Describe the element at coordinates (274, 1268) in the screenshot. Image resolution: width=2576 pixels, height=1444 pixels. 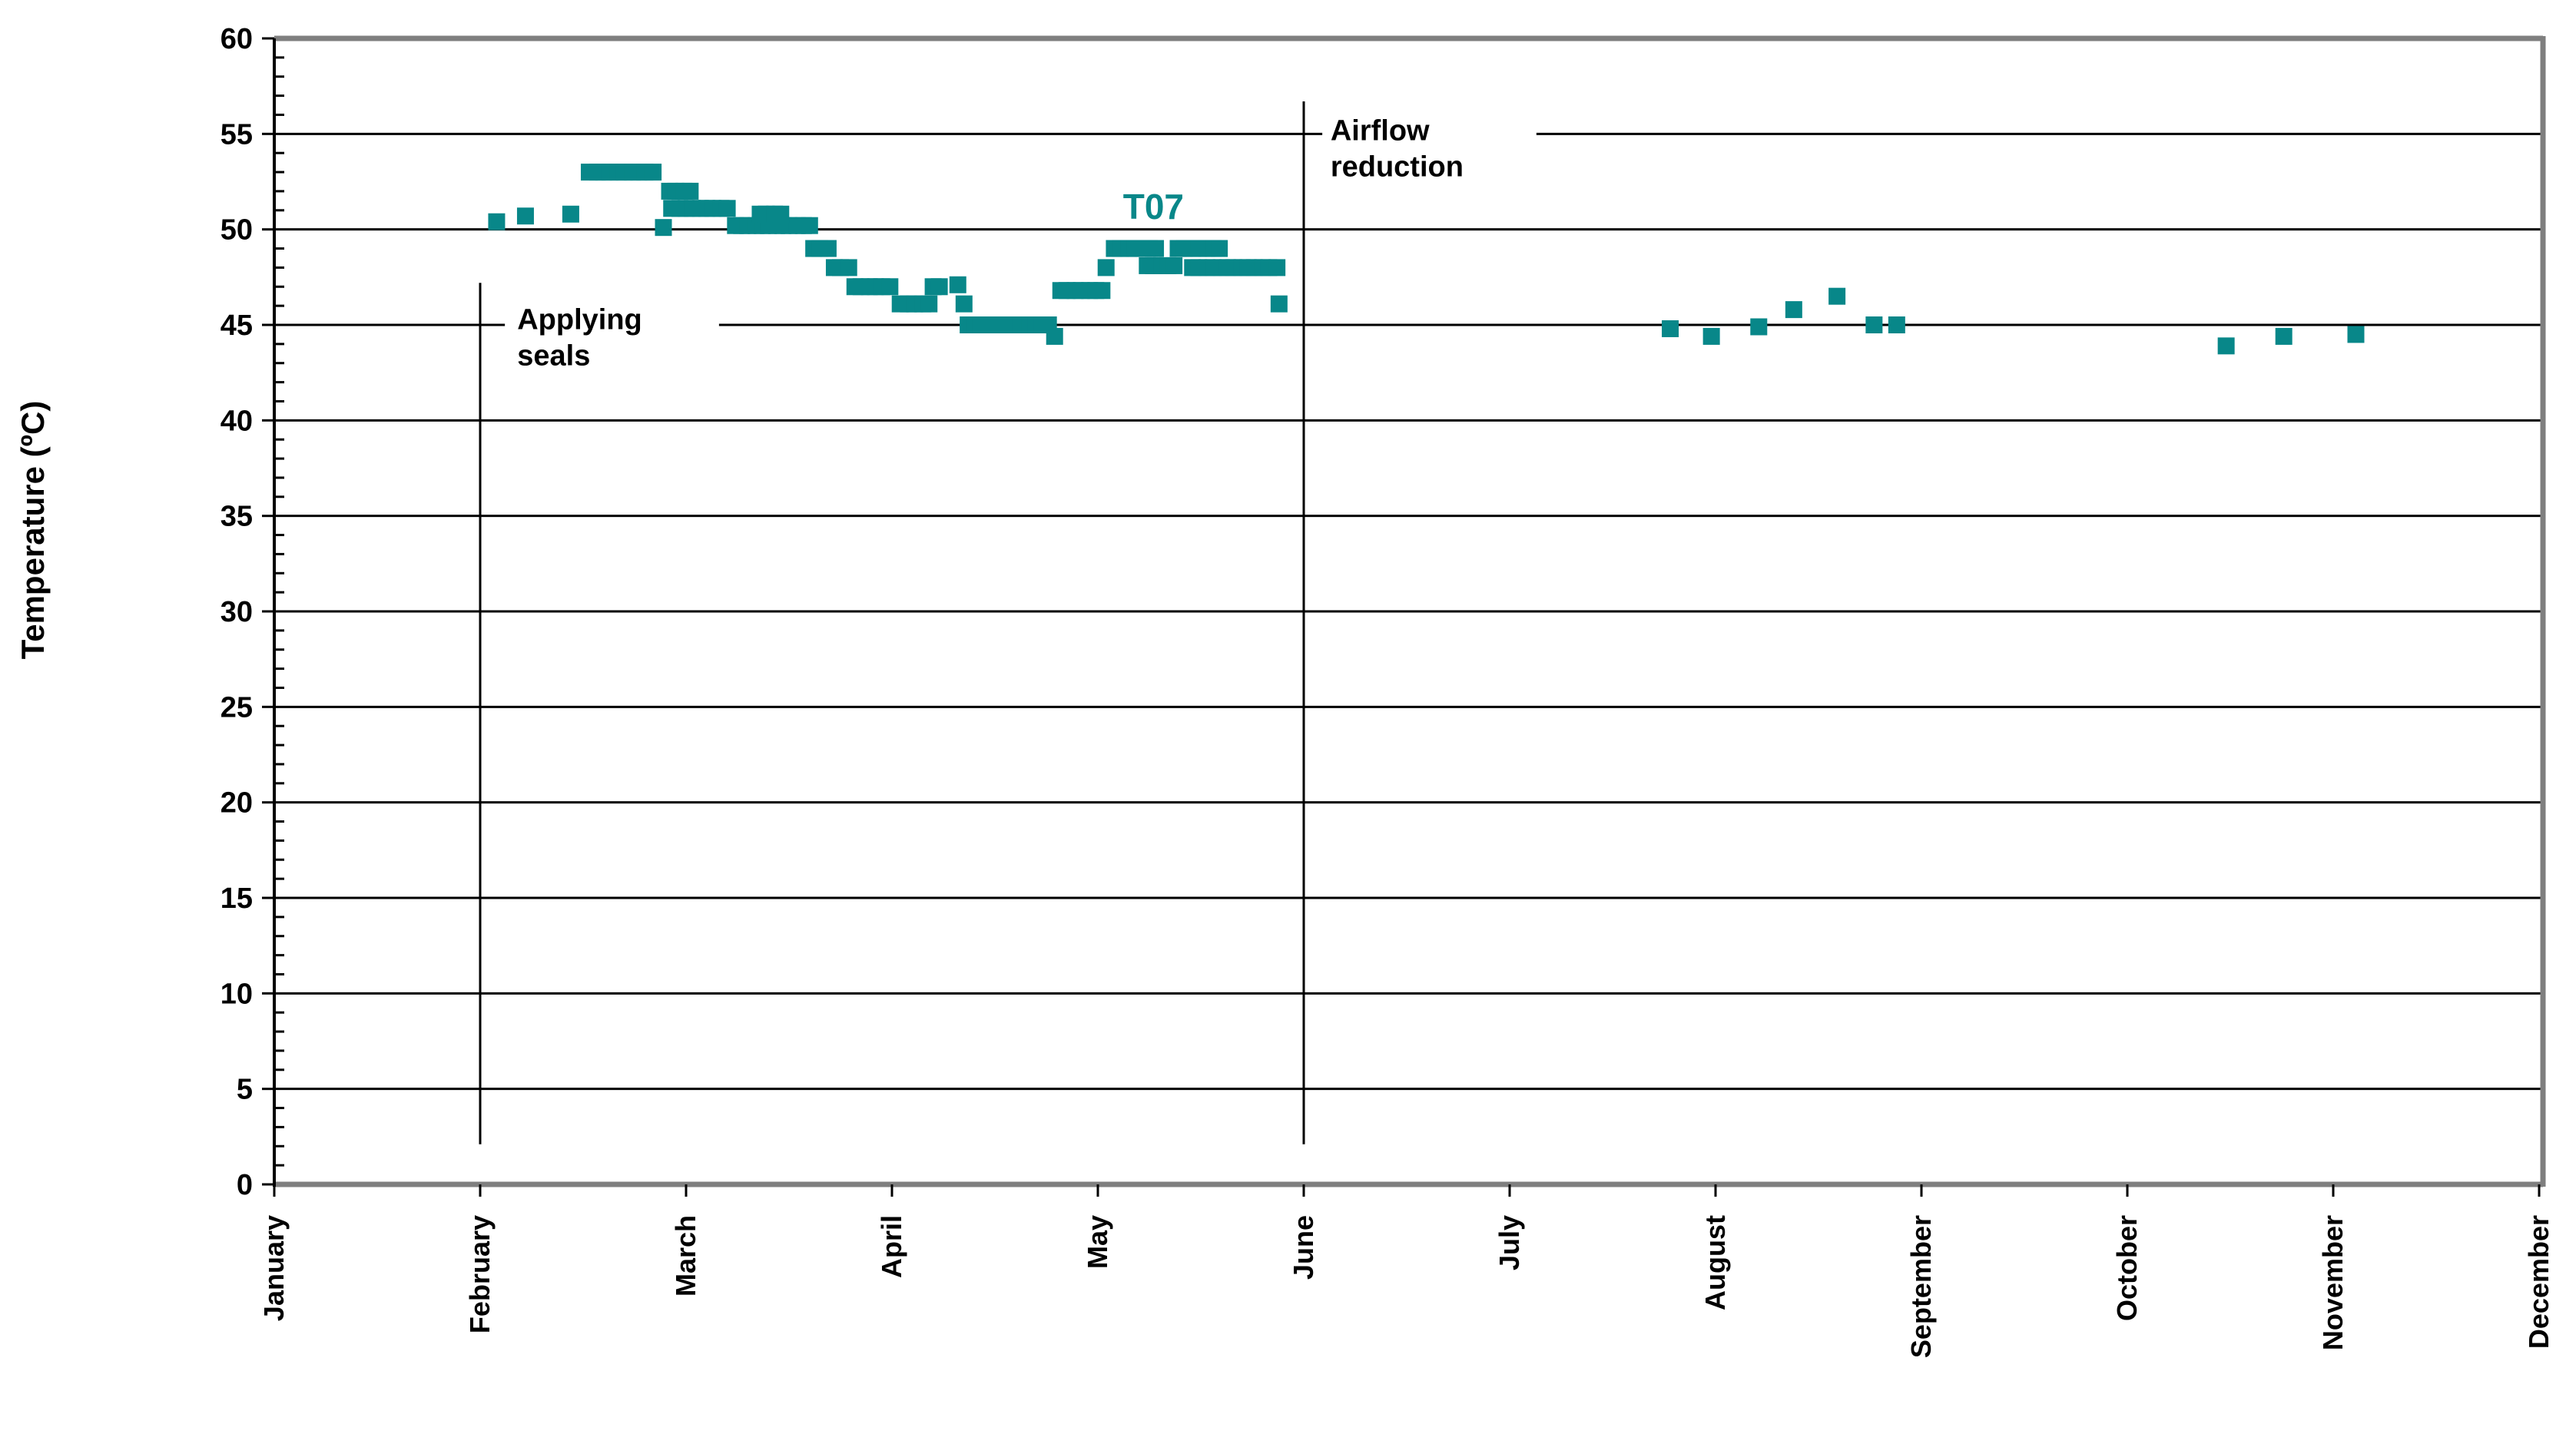
I see `x-tick-label-january: January` at that location.